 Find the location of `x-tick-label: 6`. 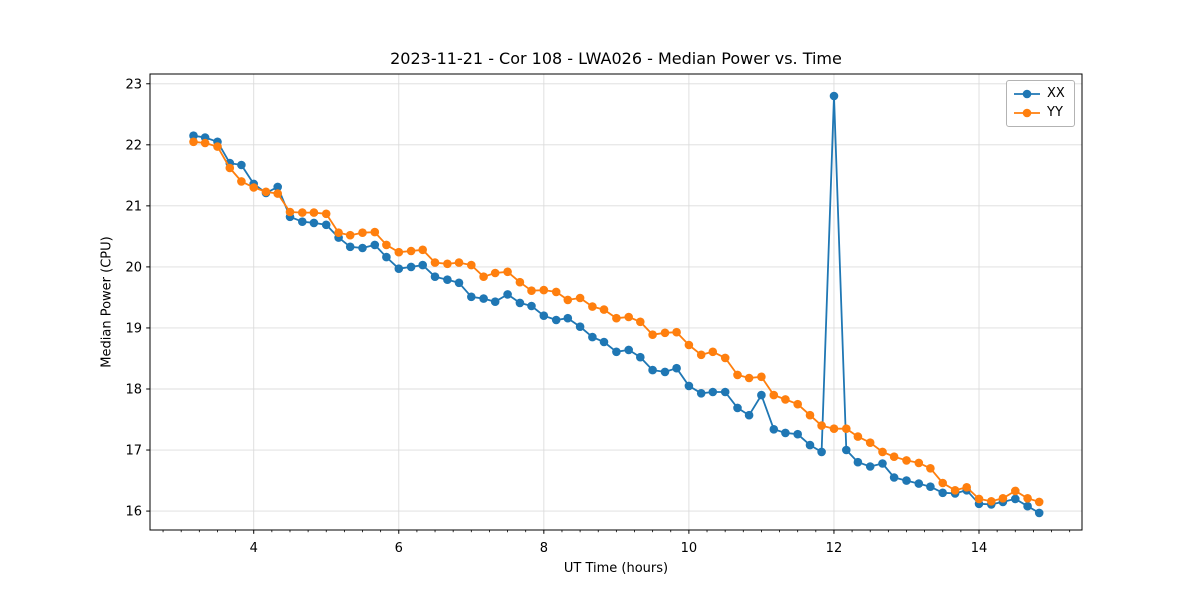

x-tick-label: 6 is located at coordinates (399, 548).